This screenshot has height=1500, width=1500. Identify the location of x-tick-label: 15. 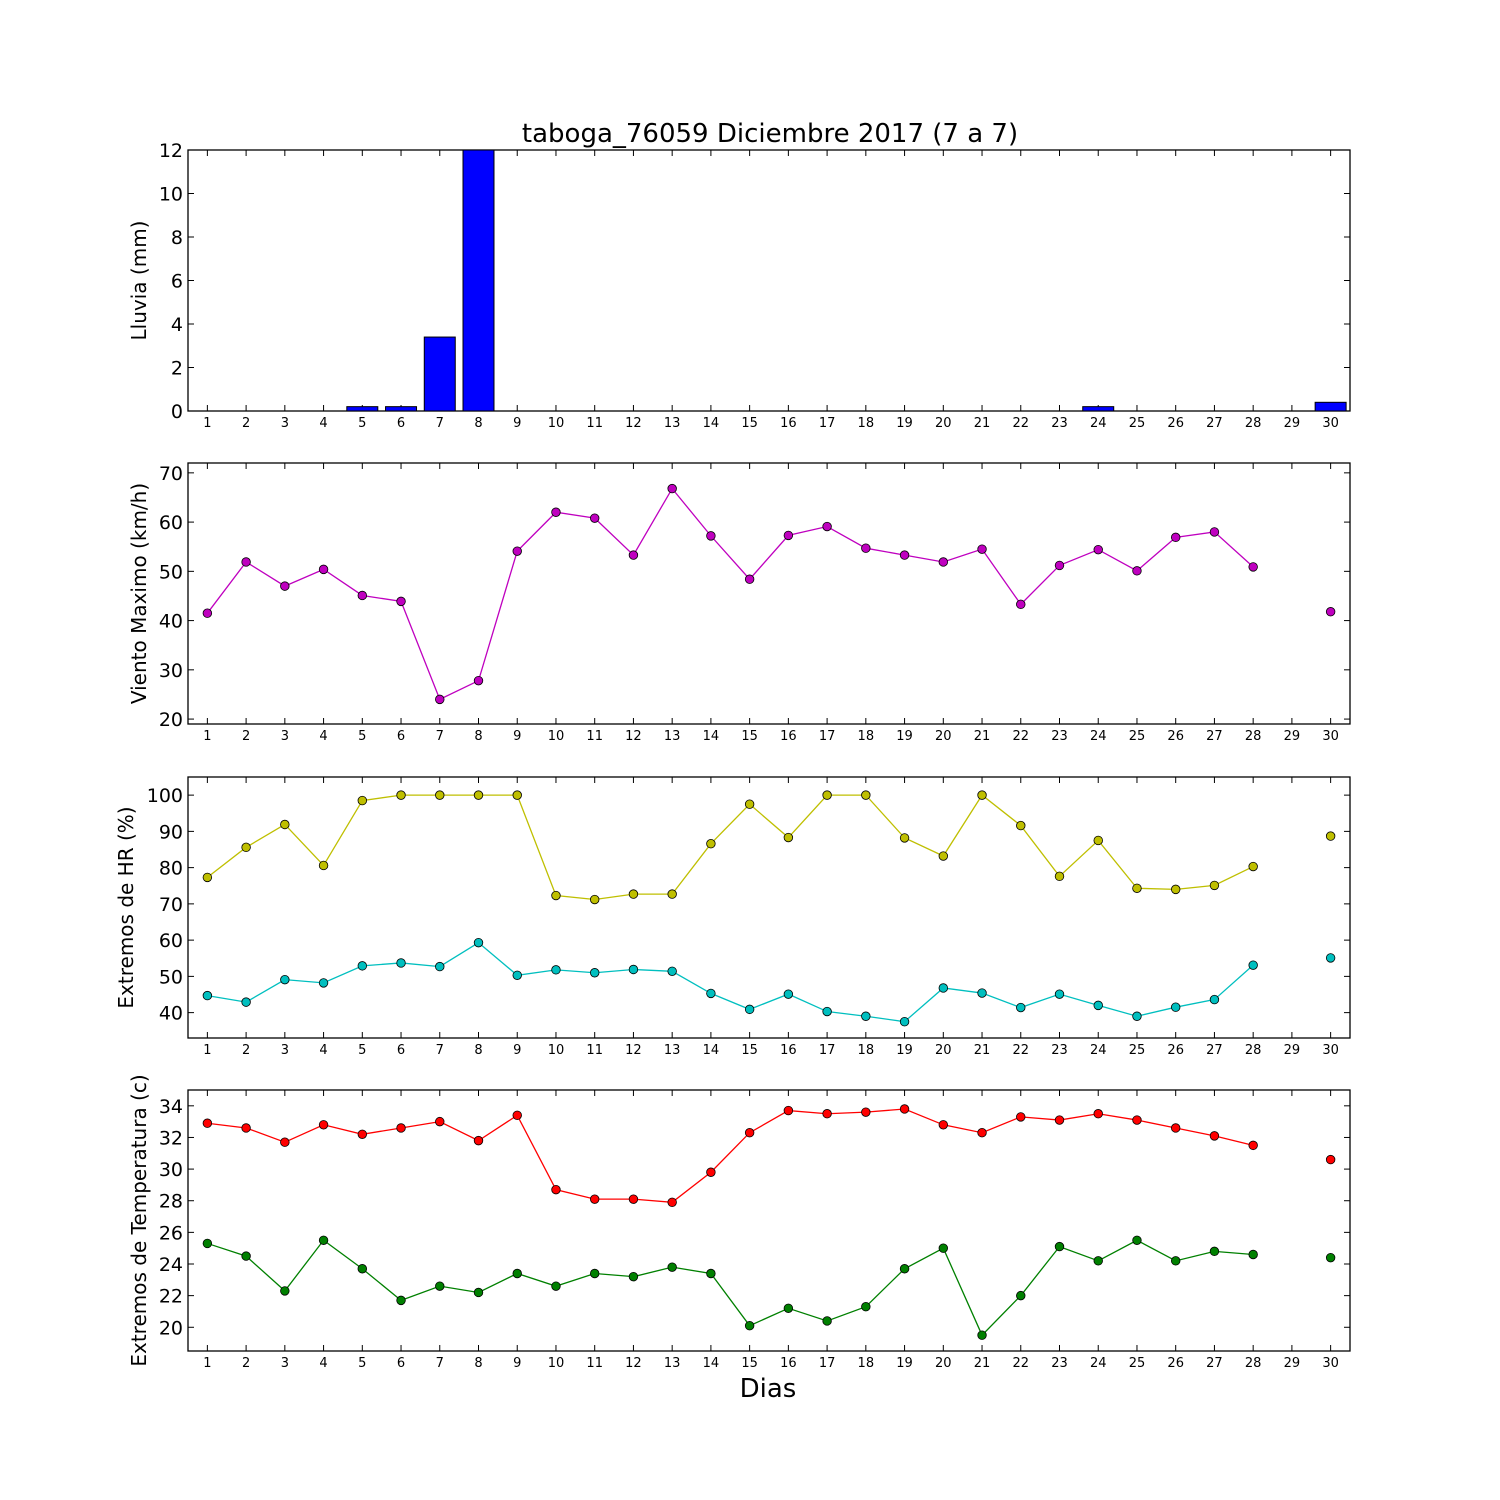
(749, 1363).